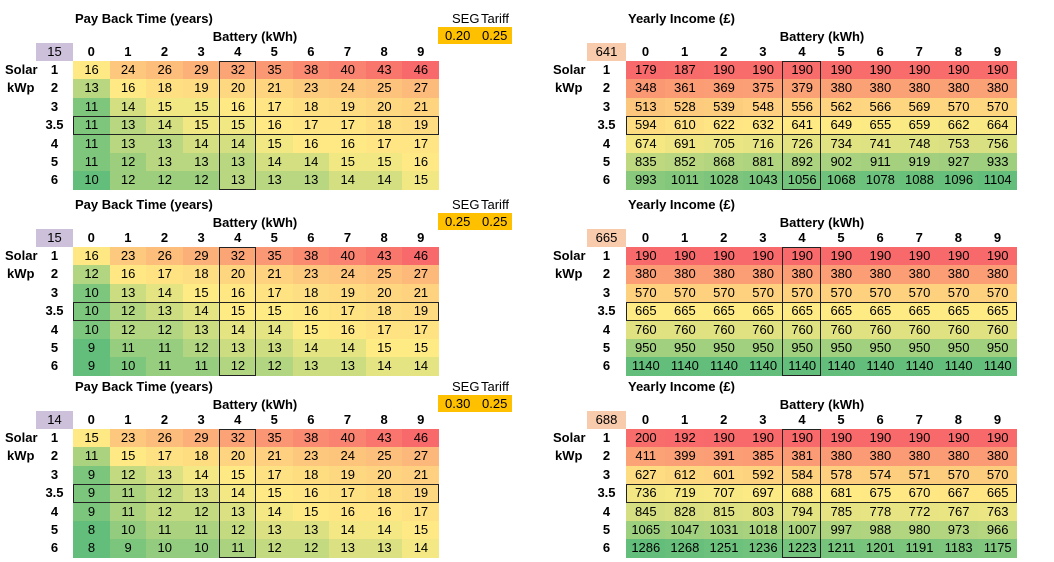 The image size is (1054, 562). What do you see at coordinates (802, 494) in the screenshot?
I see `table-cell: 688` at bounding box center [802, 494].